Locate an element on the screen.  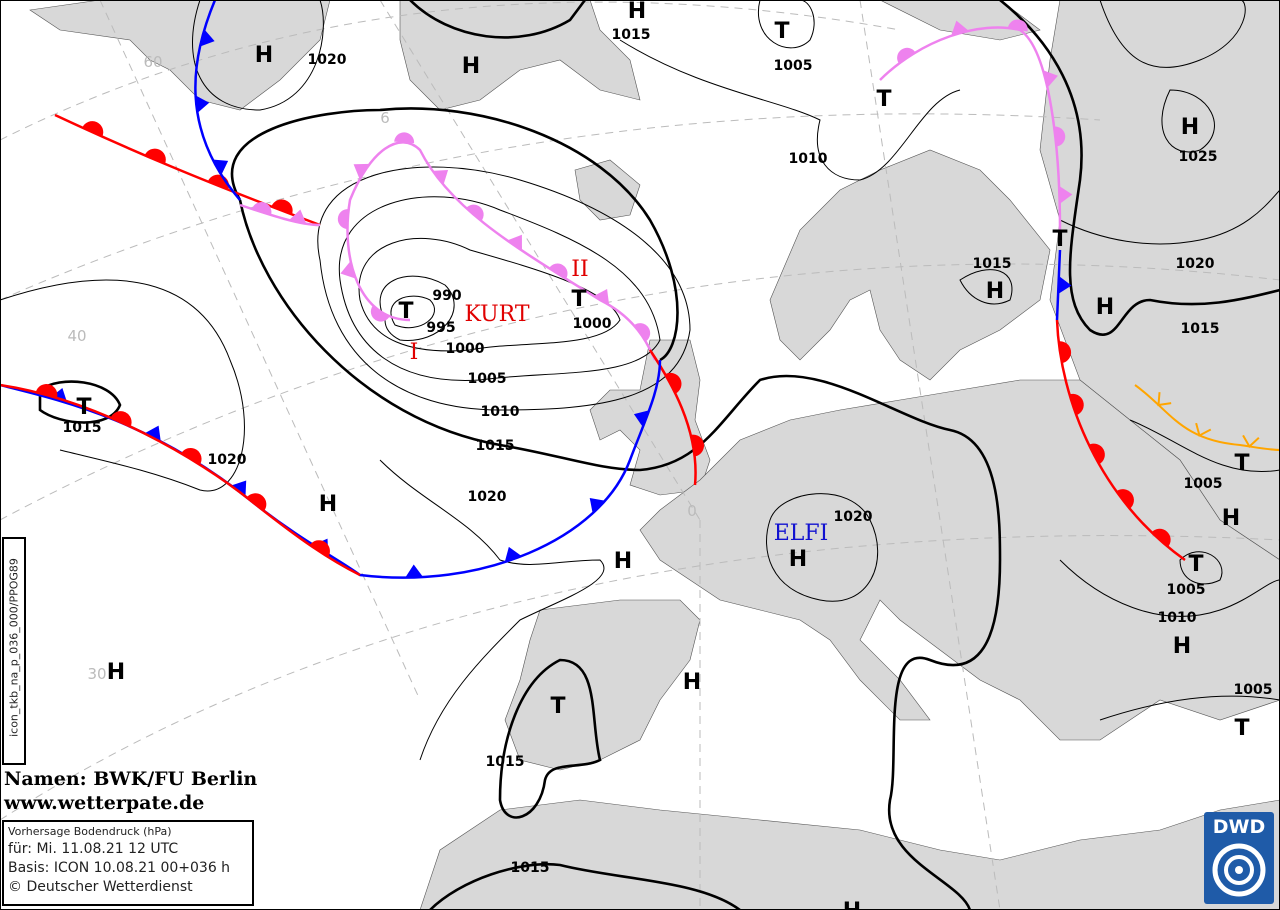
arctic-islands is located at coordinates (520, 55).